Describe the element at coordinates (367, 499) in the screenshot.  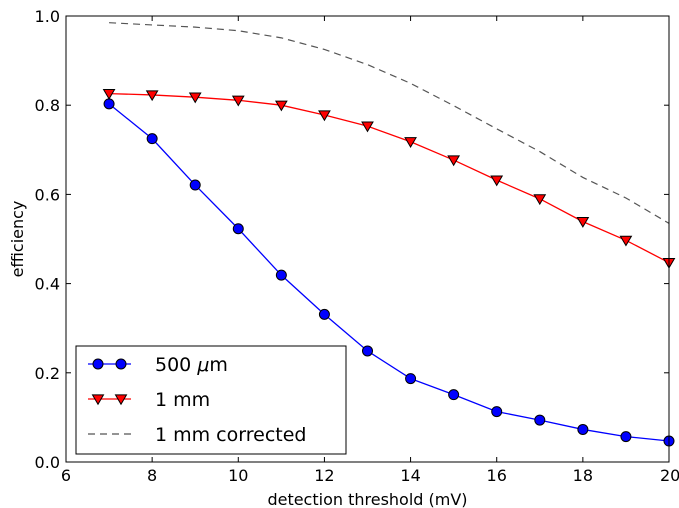
I see `x-axis-label: detection threshold (mV)` at that location.